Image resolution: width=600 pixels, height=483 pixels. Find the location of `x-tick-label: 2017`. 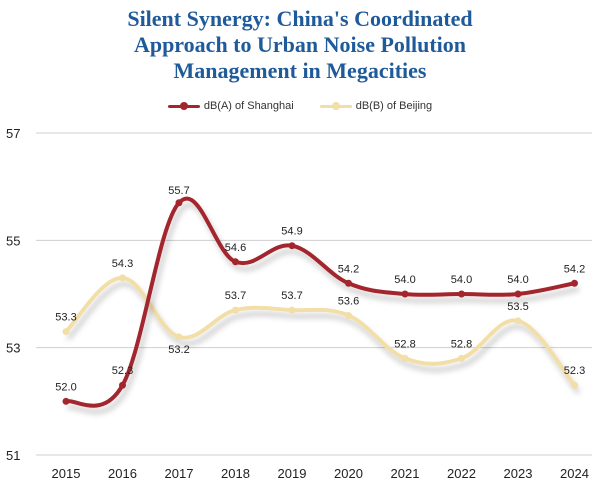

x-tick-label: 2017 is located at coordinates (179, 473).